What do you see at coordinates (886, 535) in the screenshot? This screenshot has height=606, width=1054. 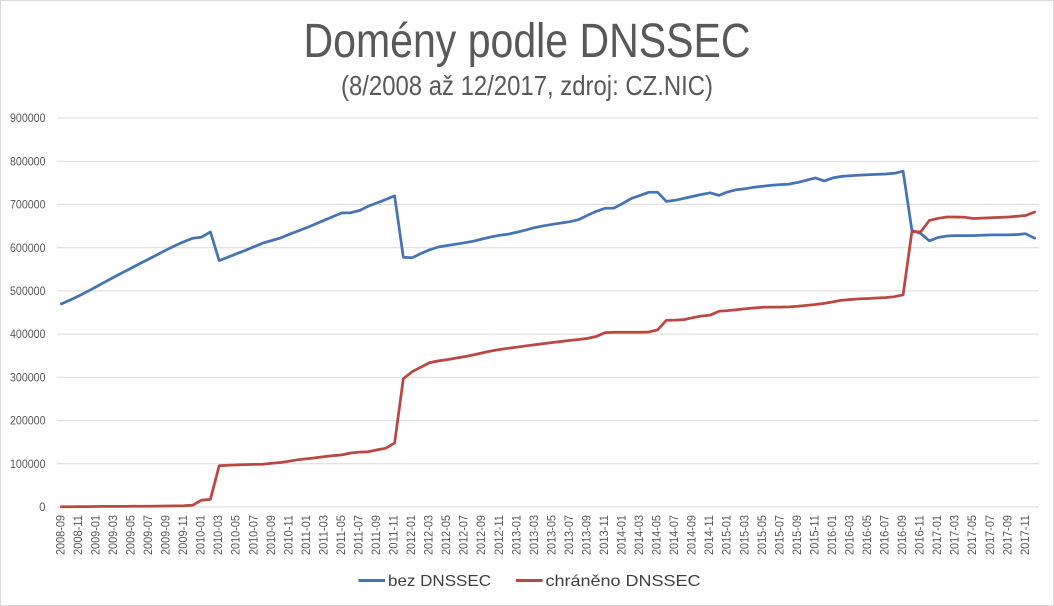 I see `svg-text: 2016-07` at bounding box center [886, 535].